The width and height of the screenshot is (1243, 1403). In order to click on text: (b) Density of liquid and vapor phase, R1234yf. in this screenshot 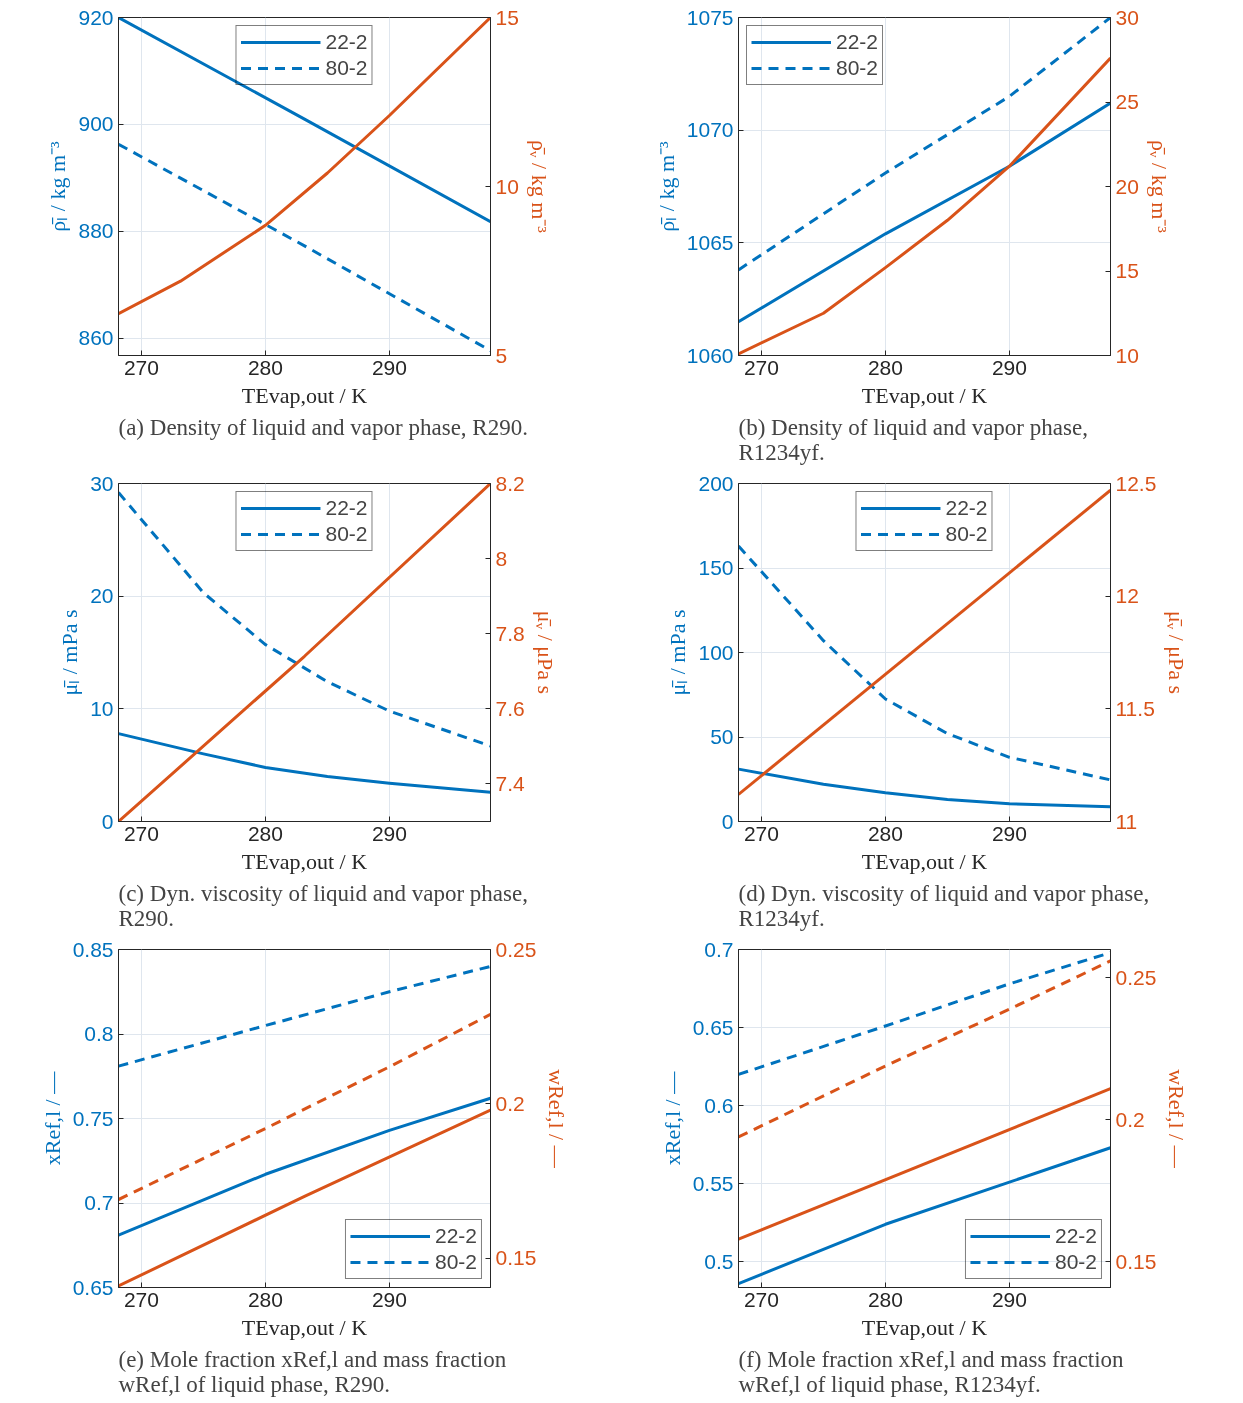, I will do `click(913, 439)`.